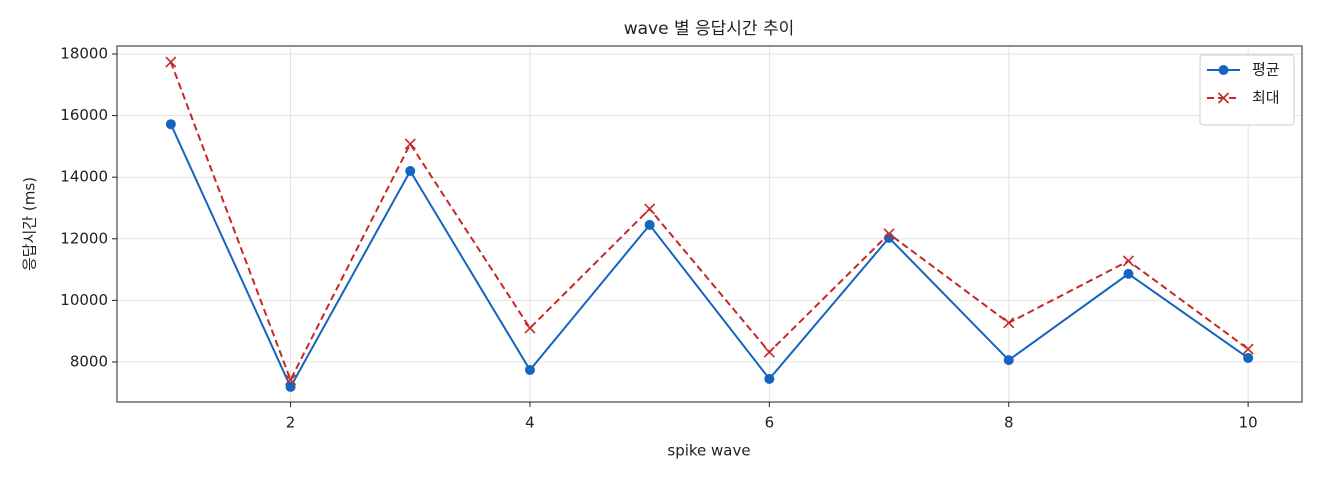 Image resolution: width=1320 pixels, height=484 pixels. I want to click on y-tick-label: 16000, so click(84, 115).